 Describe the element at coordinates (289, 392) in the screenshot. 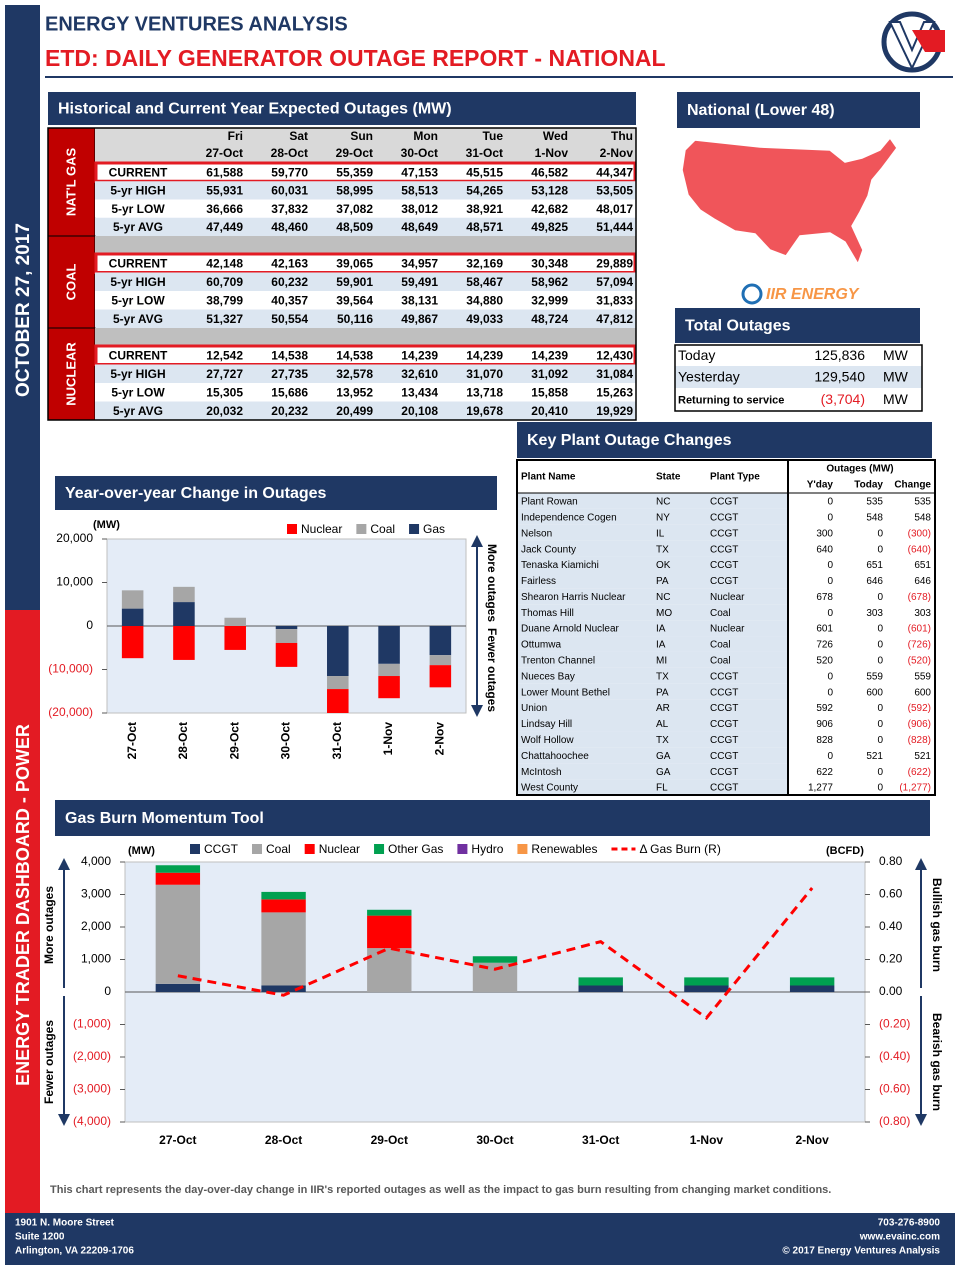

I see `table-value: 15,686` at that location.